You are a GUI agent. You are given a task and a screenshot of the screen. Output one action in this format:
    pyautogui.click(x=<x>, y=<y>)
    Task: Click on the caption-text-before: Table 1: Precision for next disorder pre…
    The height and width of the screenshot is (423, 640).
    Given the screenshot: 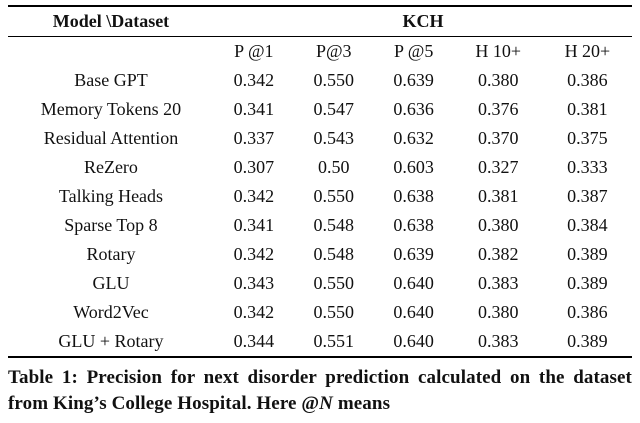 What is the action you would take?
    pyautogui.click(x=320, y=390)
    